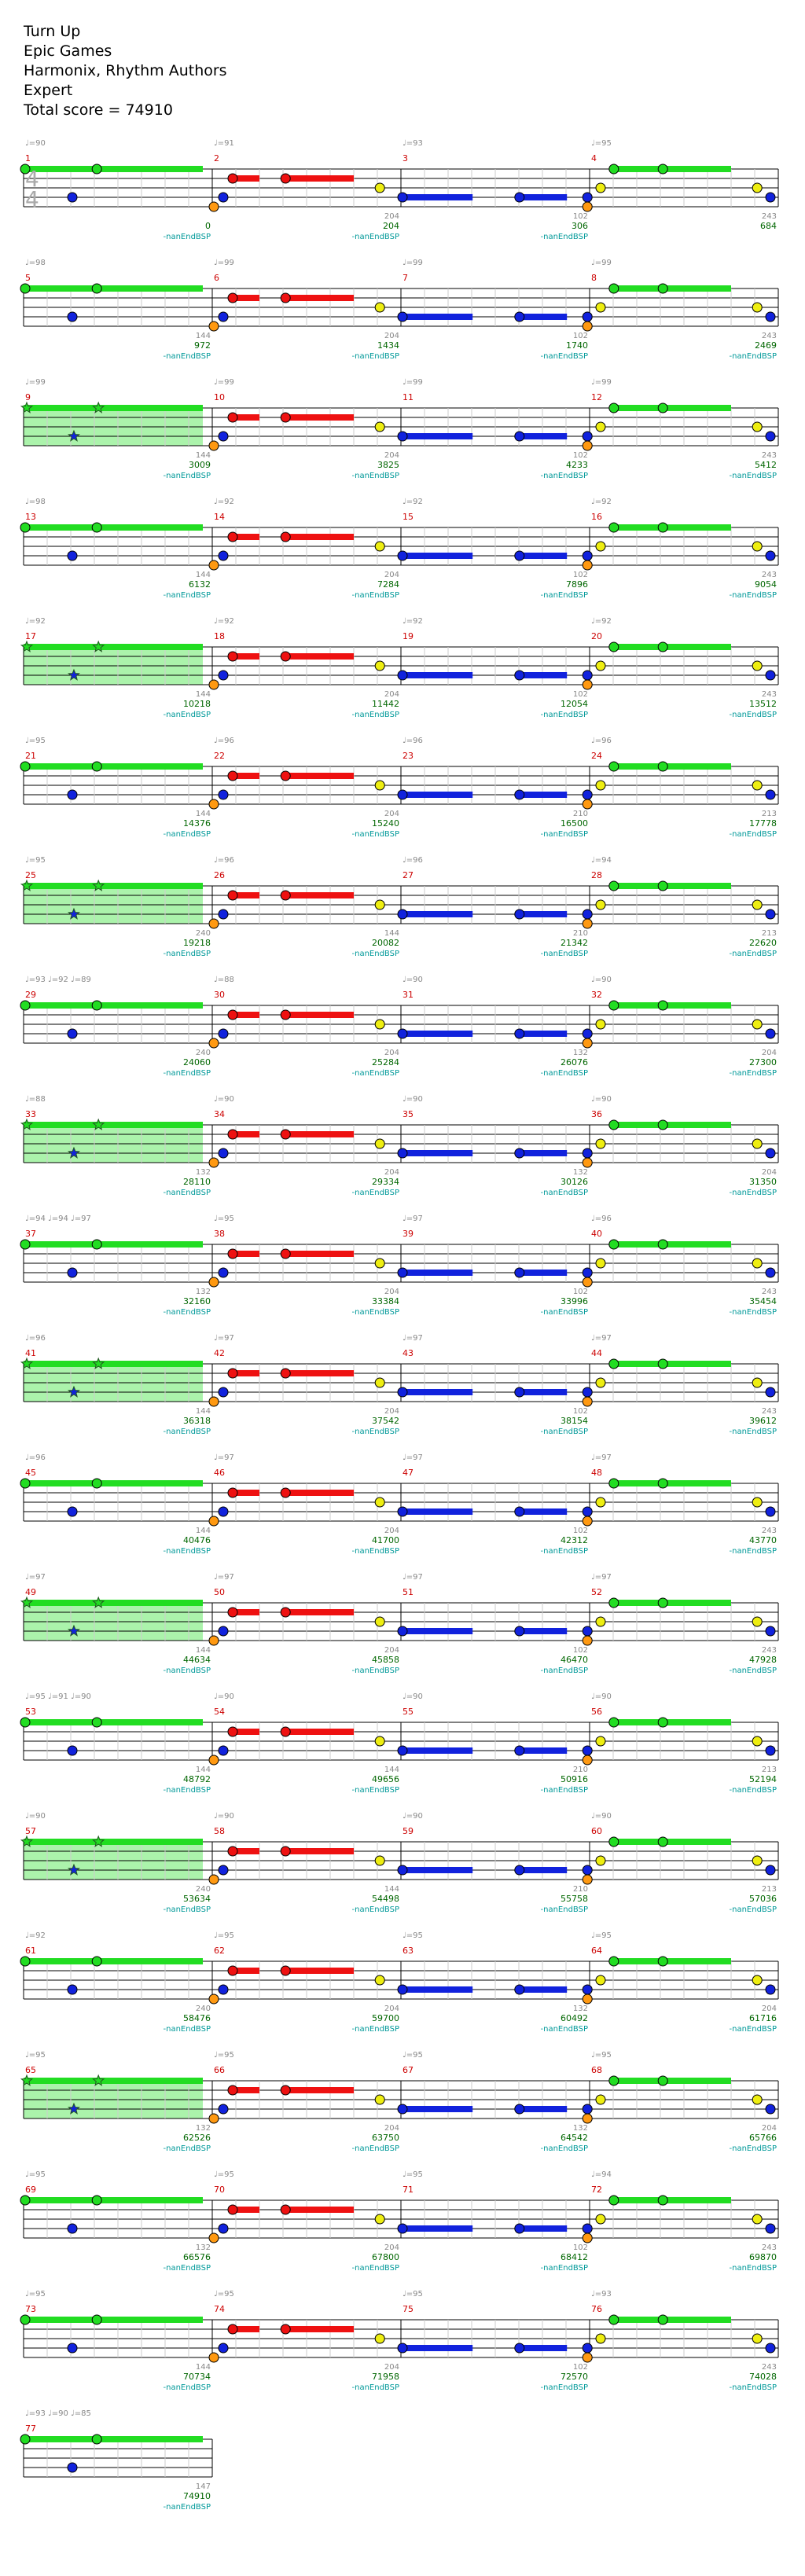  I want to click on measure-score: 0, so click(208, 226).